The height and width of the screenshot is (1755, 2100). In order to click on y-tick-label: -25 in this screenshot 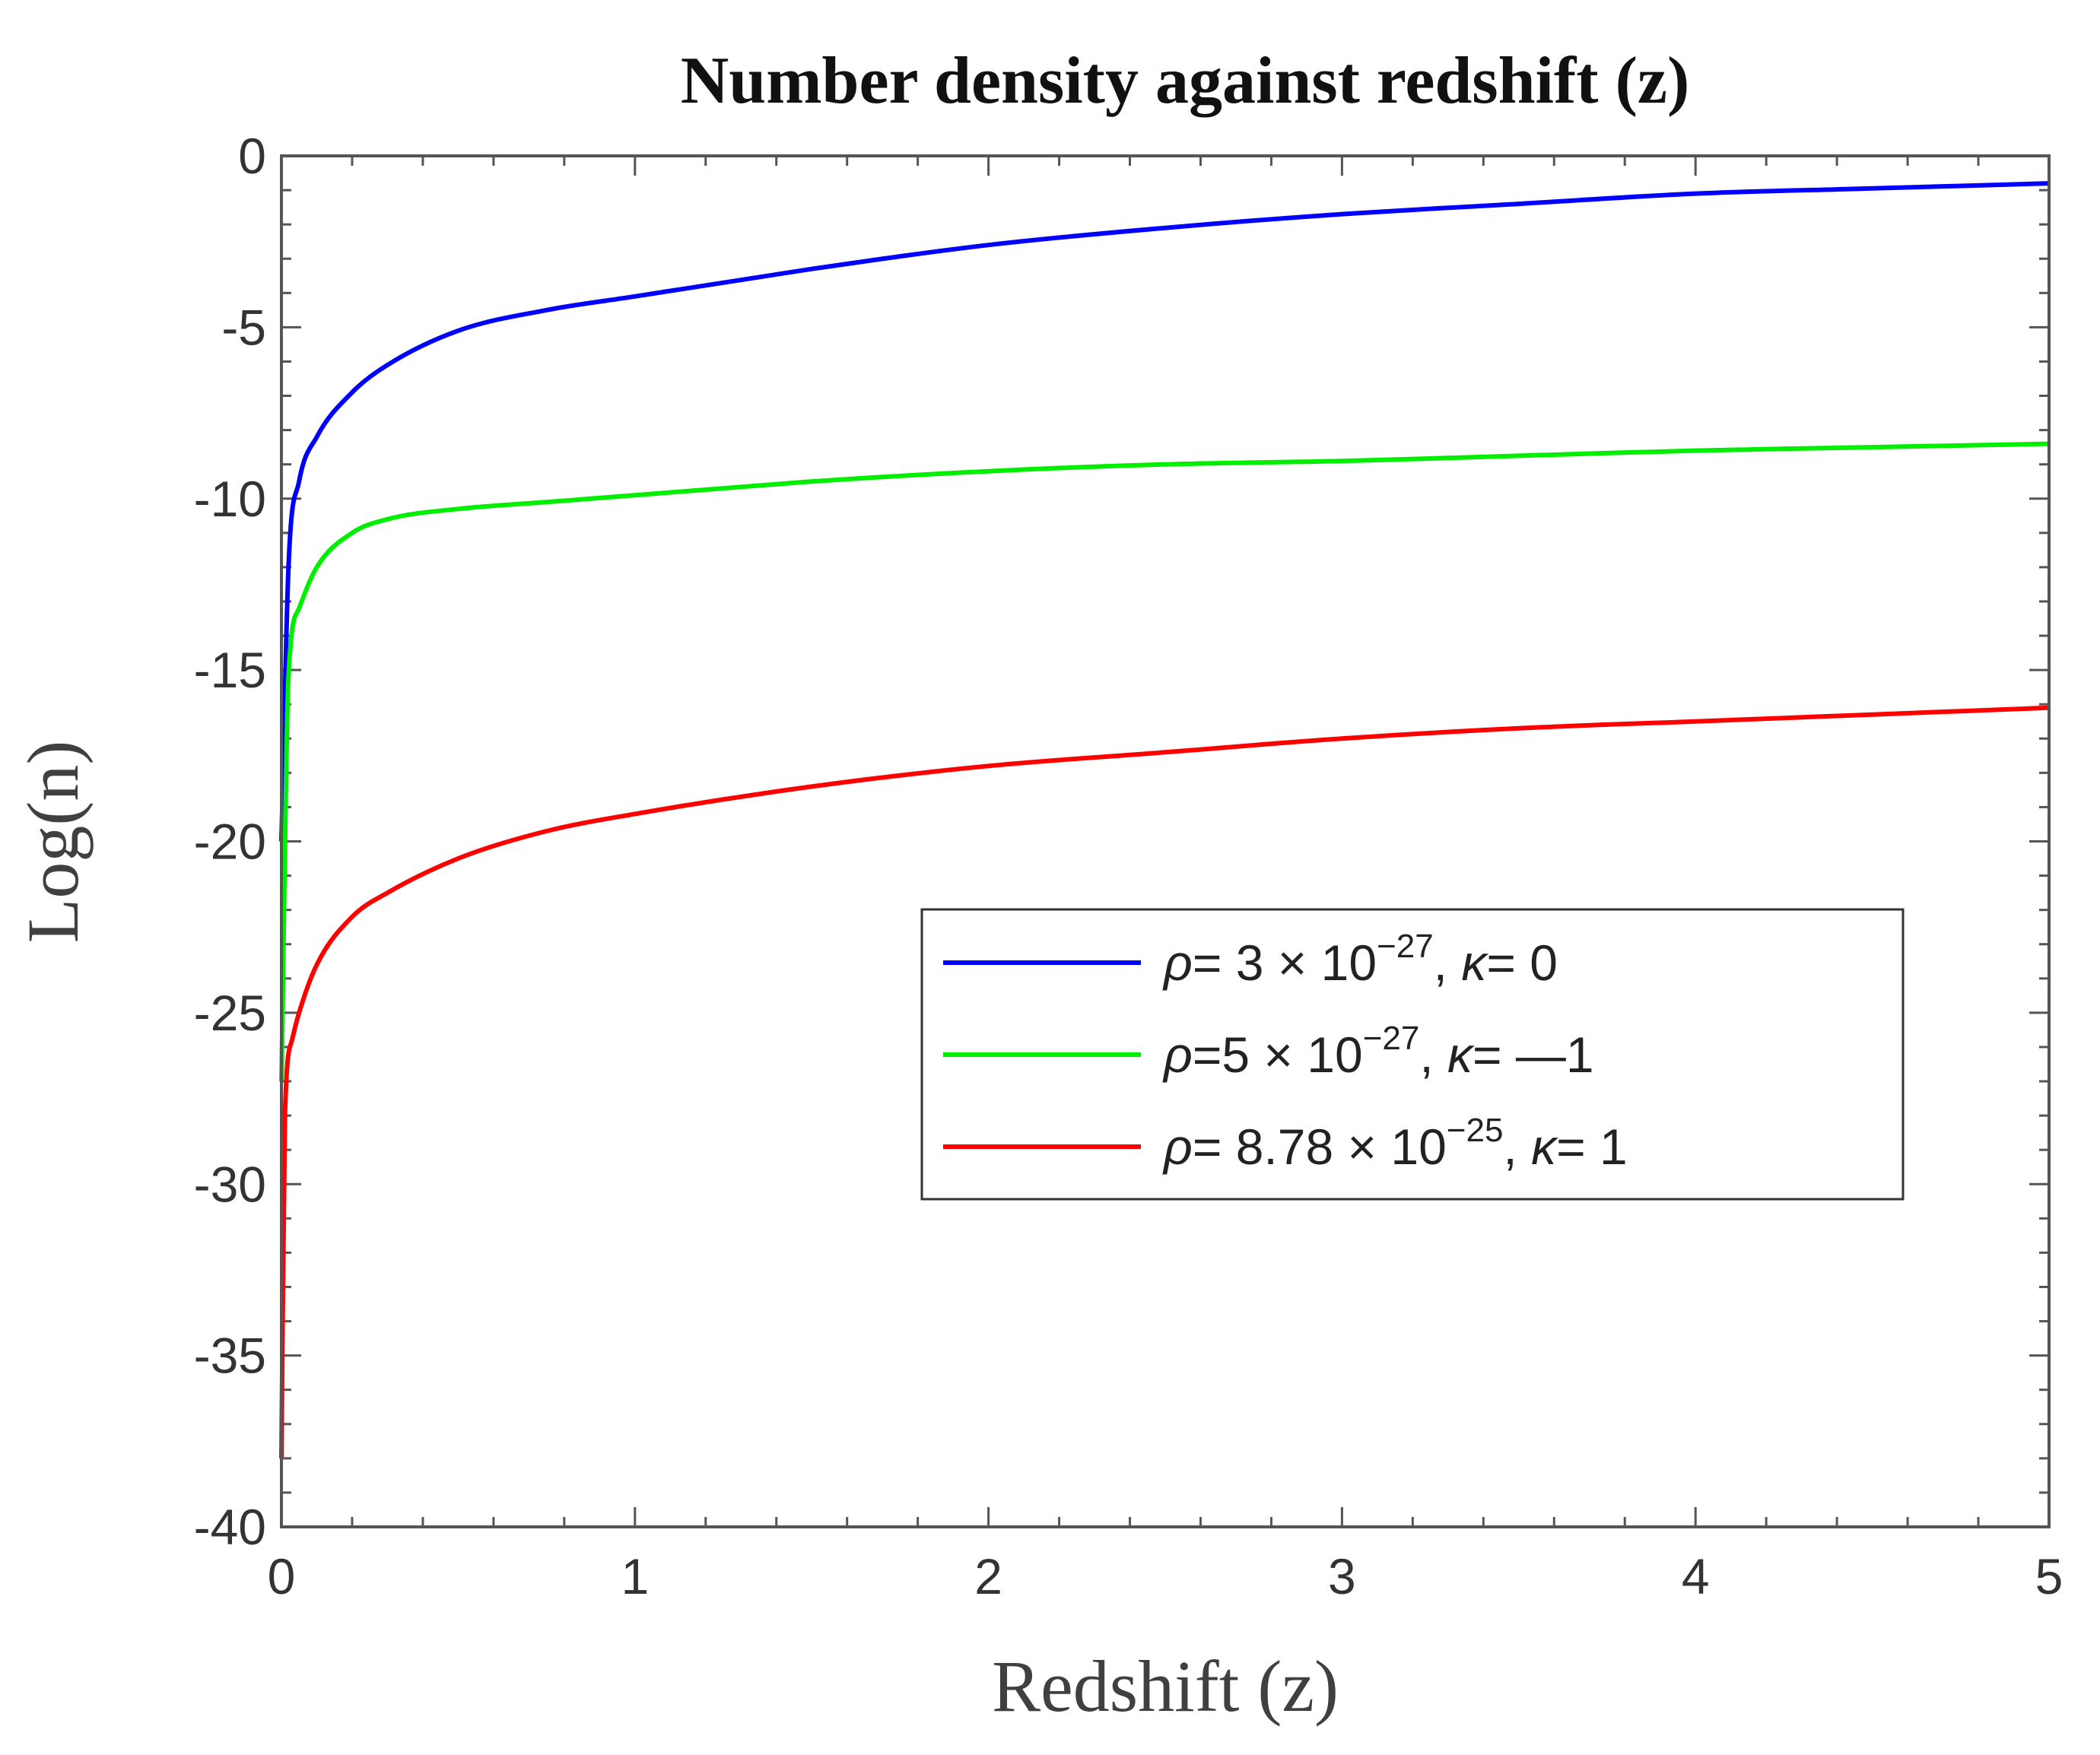, I will do `click(230, 1013)`.